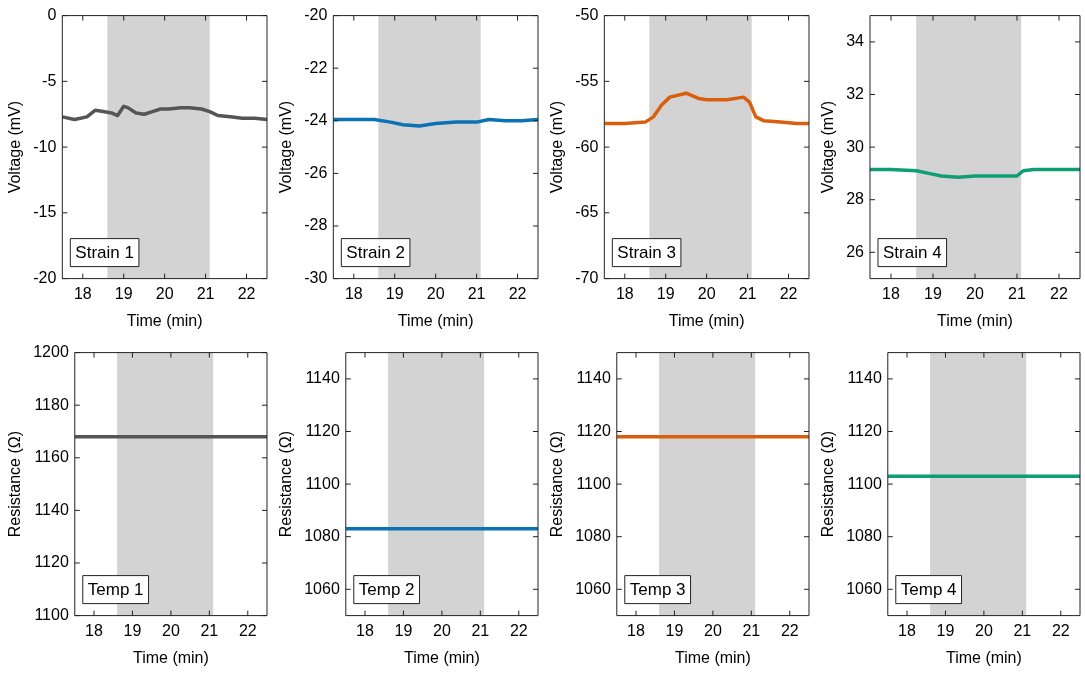 The height and width of the screenshot is (674, 1085). I want to click on y-tick-label: -60, so click(587, 146).